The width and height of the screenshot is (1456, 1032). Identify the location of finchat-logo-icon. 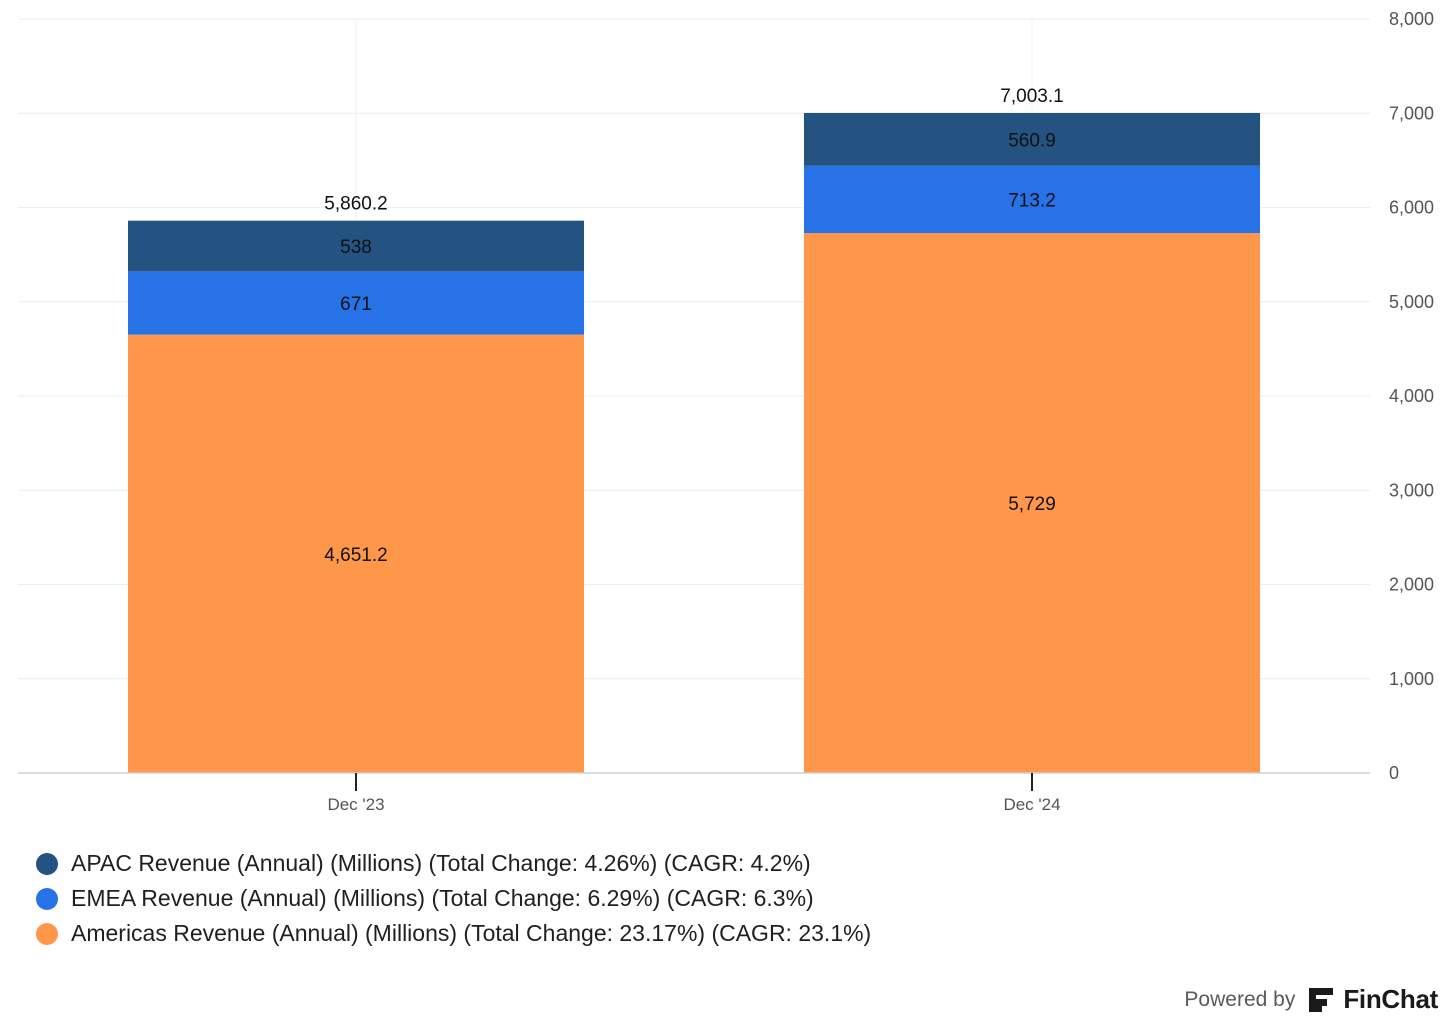
(1321, 999).